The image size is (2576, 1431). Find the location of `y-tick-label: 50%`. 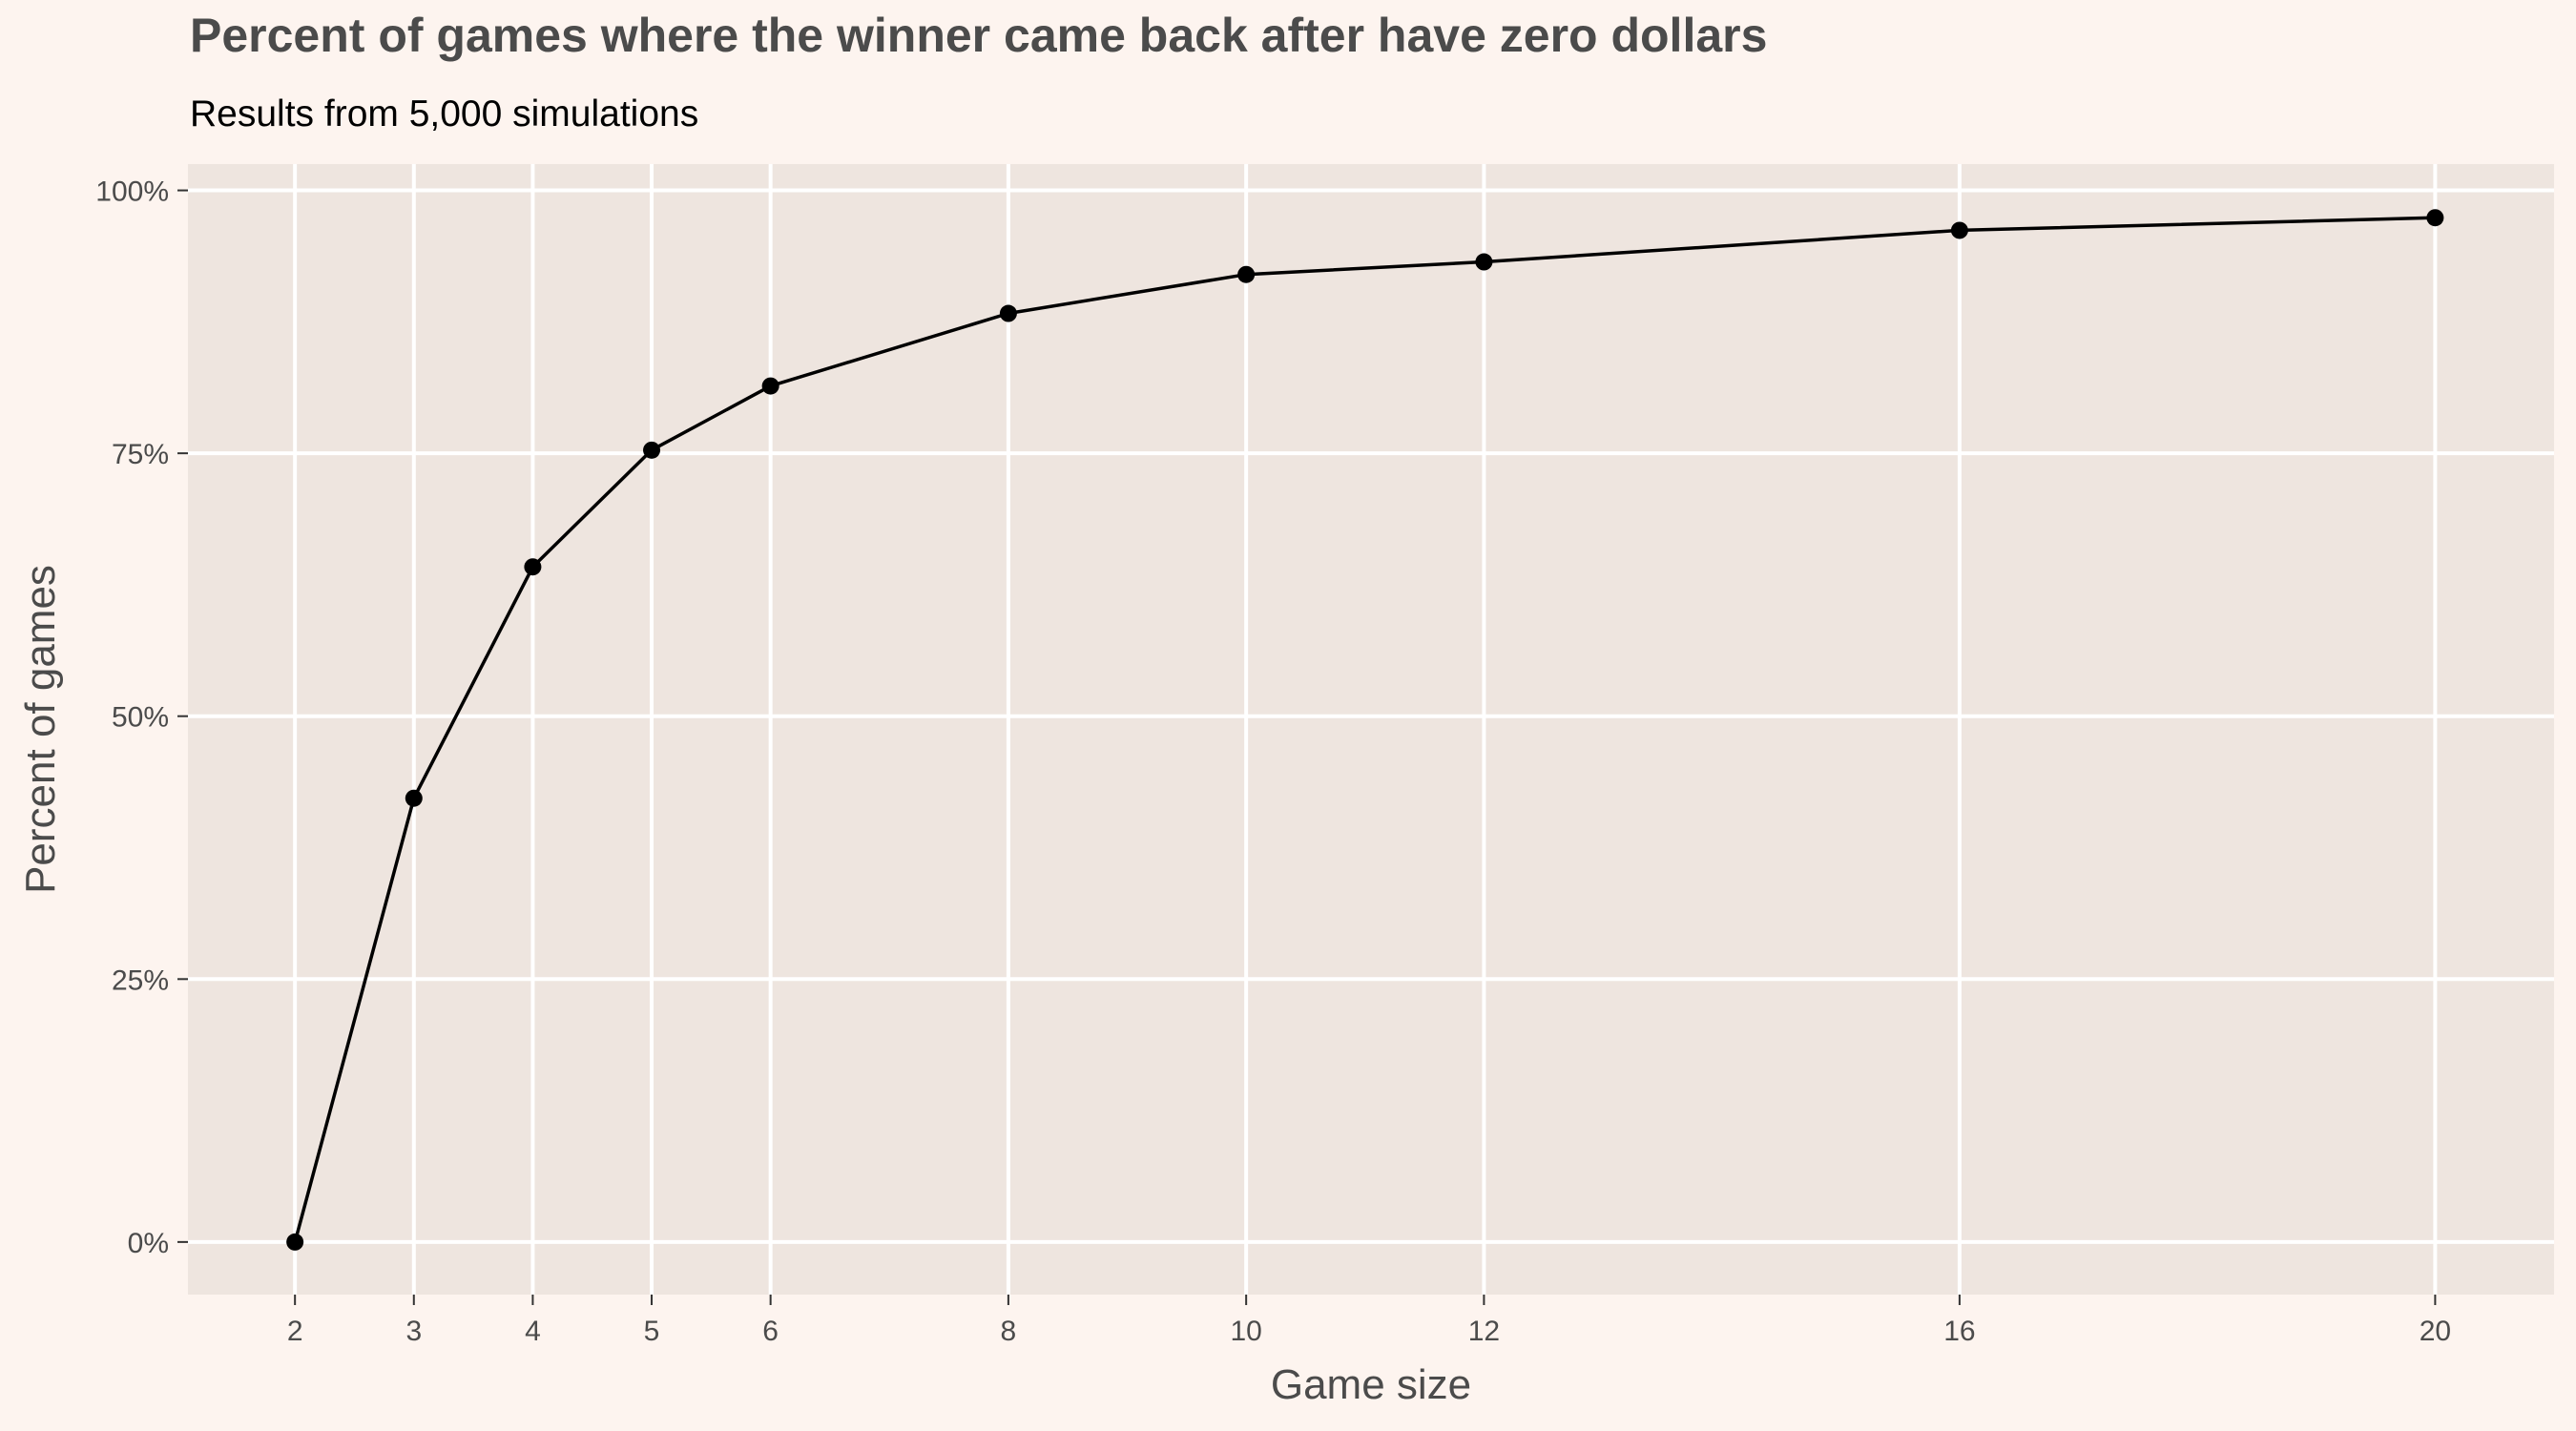

y-tick-label: 50% is located at coordinates (140, 718).